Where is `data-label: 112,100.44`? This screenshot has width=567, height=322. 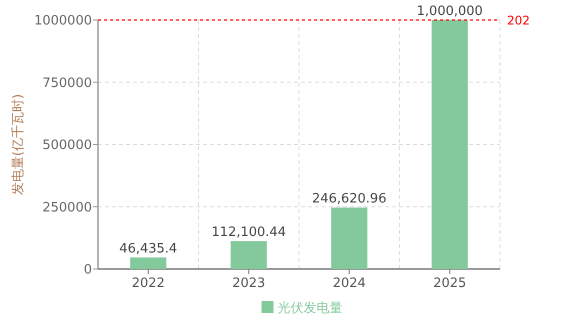
data-label: 112,100.44 is located at coordinates (249, 232).